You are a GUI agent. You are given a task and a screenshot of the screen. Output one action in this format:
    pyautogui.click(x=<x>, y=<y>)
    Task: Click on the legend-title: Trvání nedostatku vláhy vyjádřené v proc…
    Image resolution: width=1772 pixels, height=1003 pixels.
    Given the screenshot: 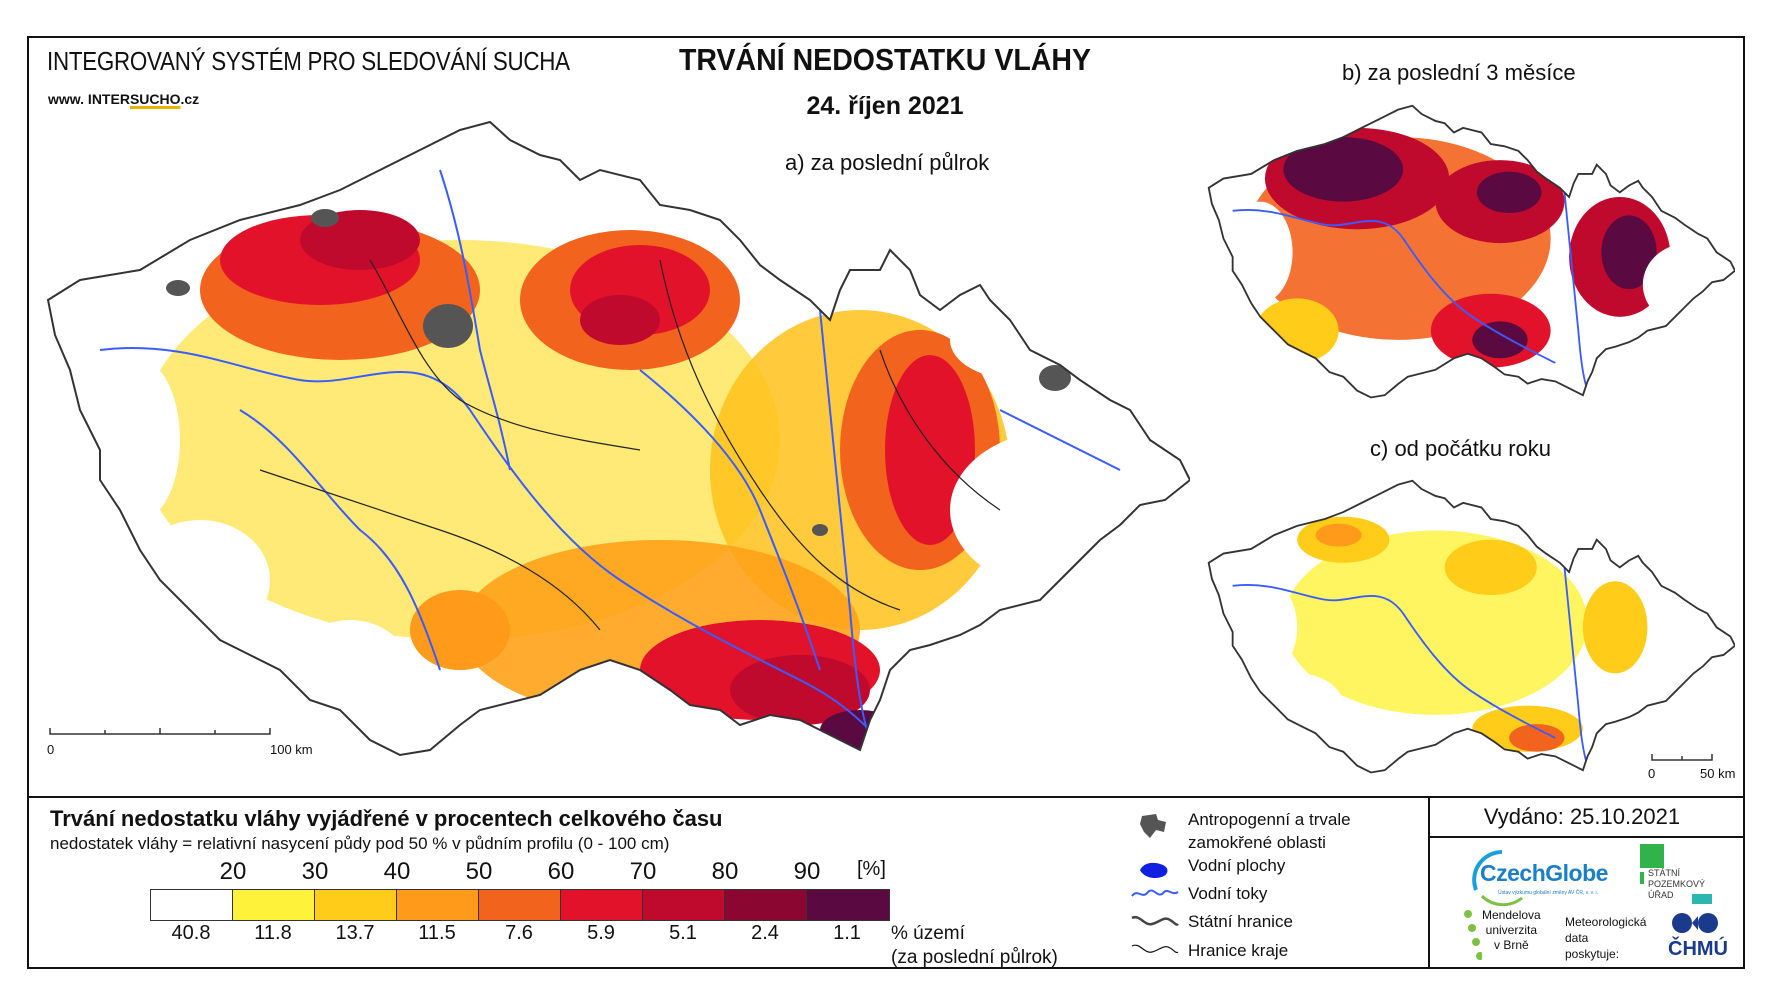 What is the action you would take?
    pyautogui.click(x=386, y=818)
    